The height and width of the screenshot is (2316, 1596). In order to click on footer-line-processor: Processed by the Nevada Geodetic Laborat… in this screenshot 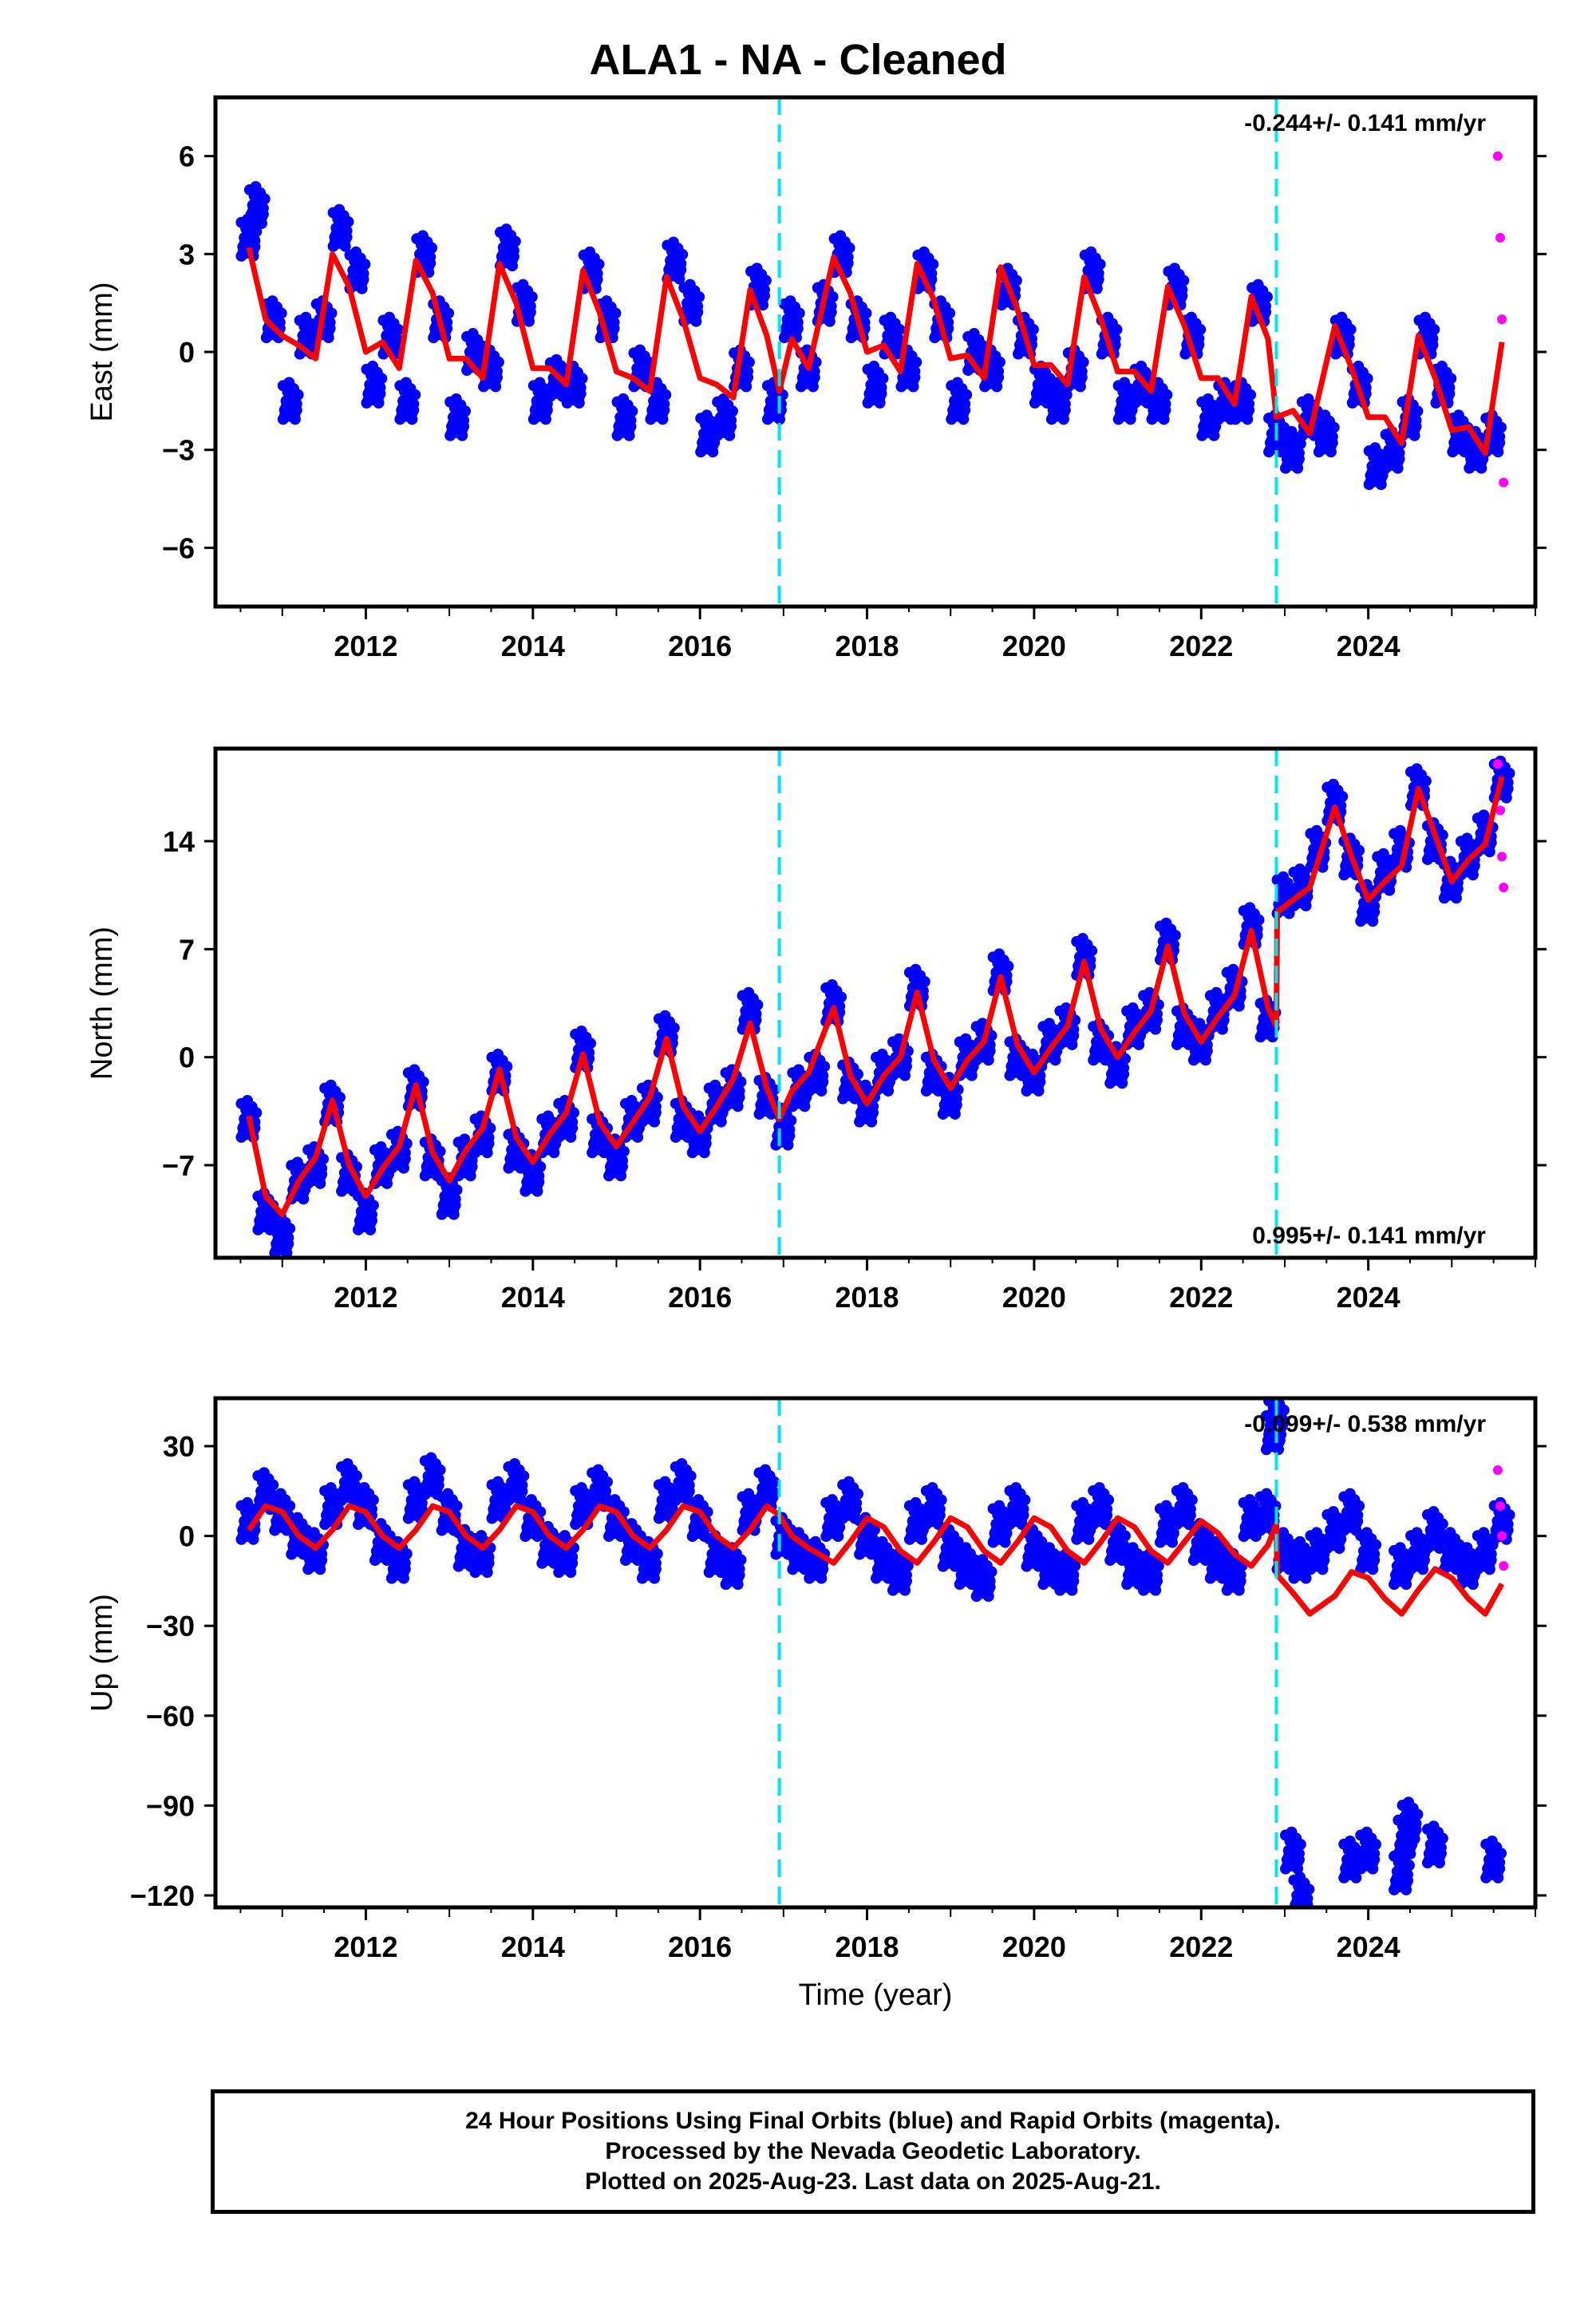, I will do `click(873, 2151)`.